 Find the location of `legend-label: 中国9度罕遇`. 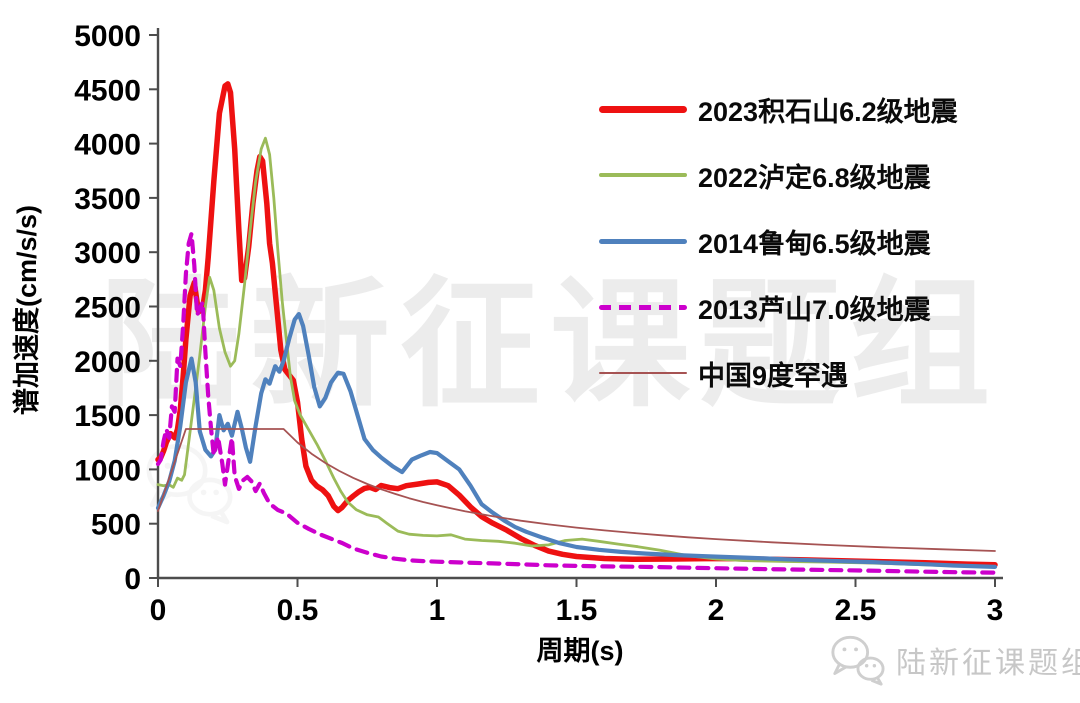

legend-label: 中国9度罕遇 is located at coordinates (773, 375).